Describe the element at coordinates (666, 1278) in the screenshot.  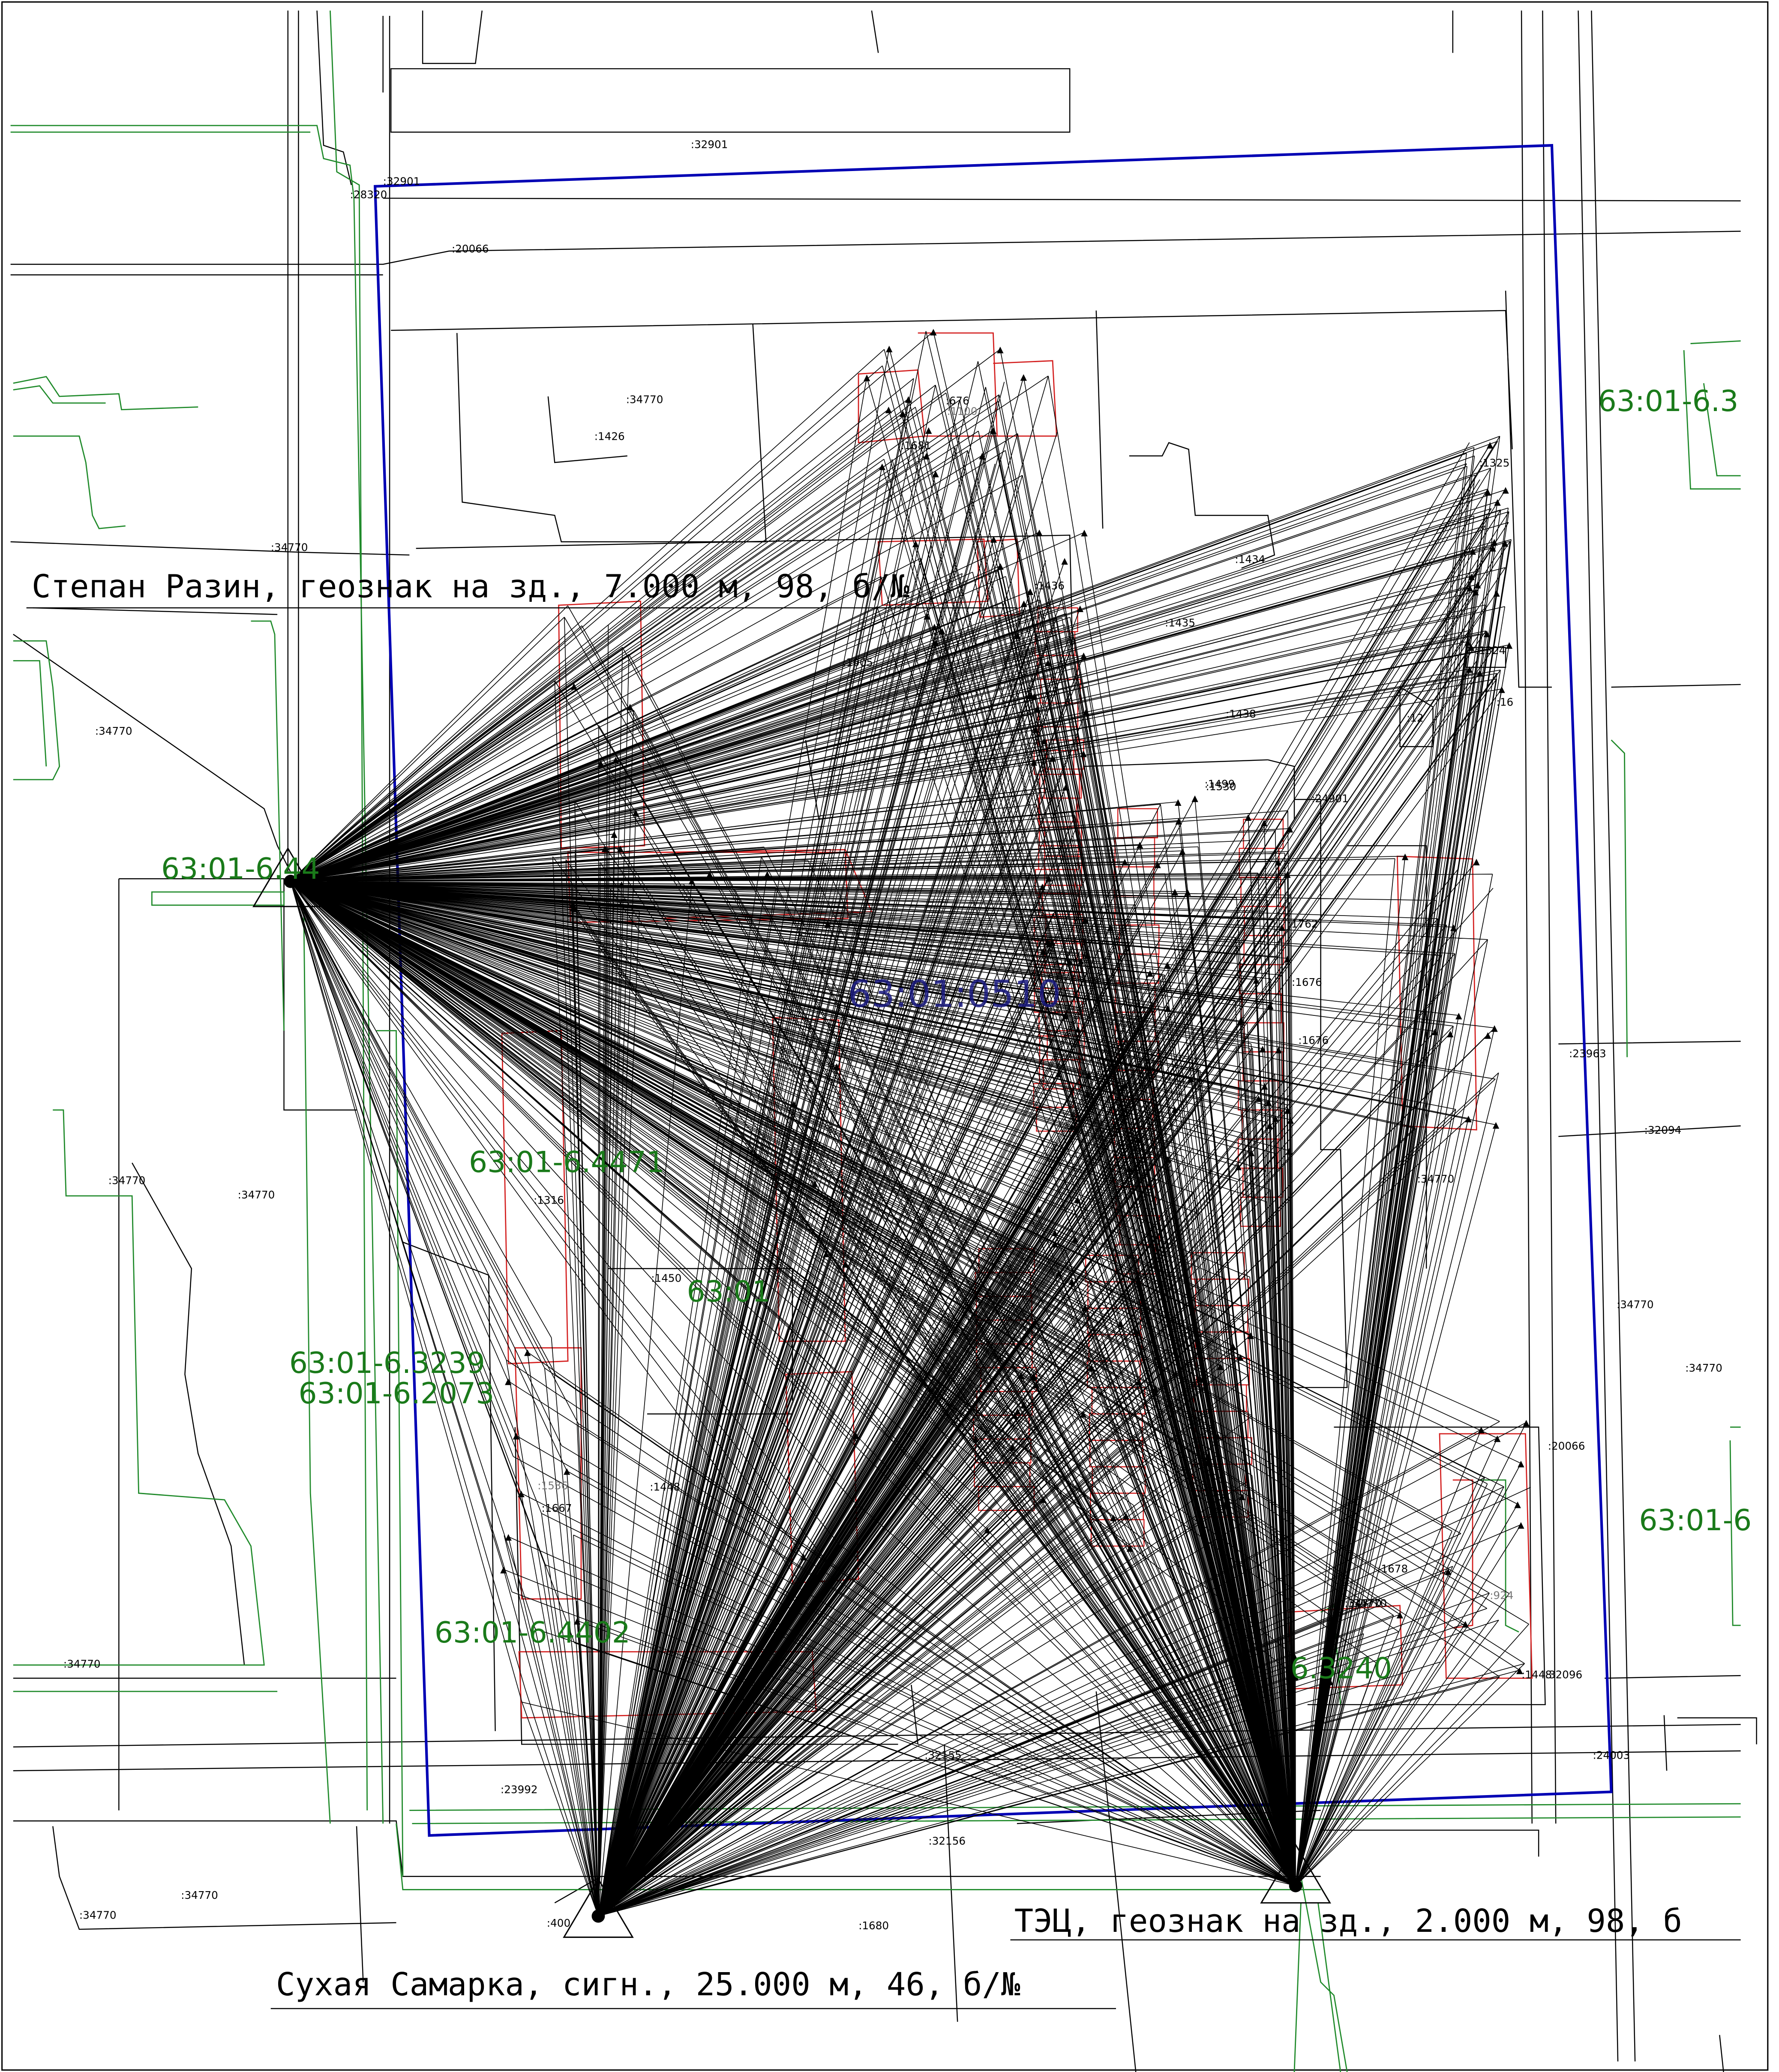
I see `parcel-label: :1450` at that location.